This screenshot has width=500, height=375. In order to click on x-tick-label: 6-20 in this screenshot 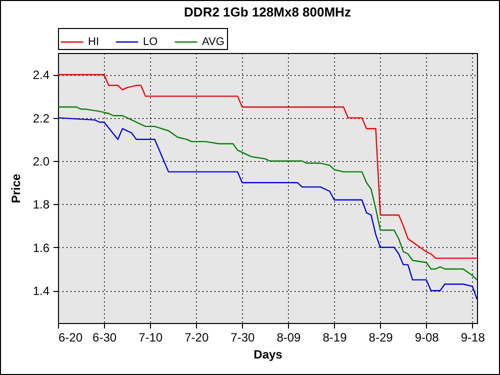, I will do `click(70, 337)`.